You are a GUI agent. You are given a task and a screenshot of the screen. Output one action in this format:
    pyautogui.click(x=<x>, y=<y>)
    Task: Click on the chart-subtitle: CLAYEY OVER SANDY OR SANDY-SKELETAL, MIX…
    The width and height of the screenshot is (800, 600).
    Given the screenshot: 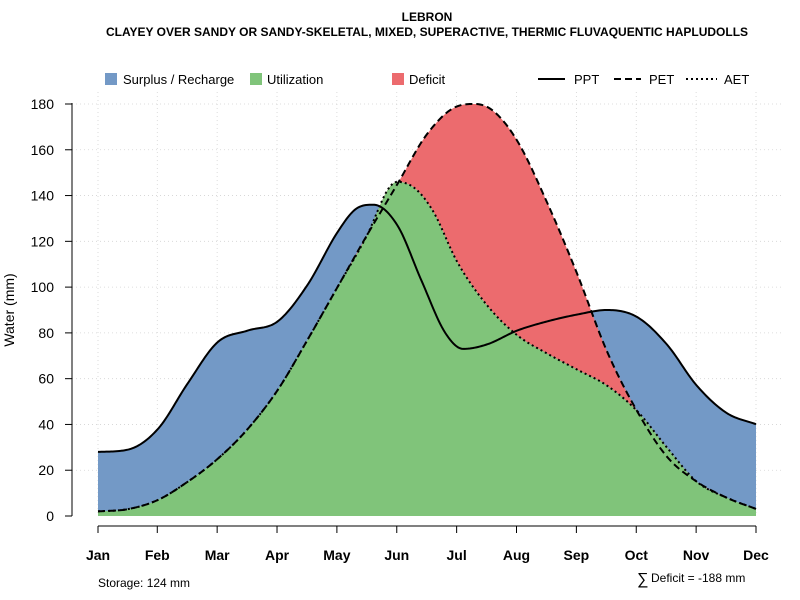 What is the action you would take?
    pyautogui.click(x=427, y=32)
    